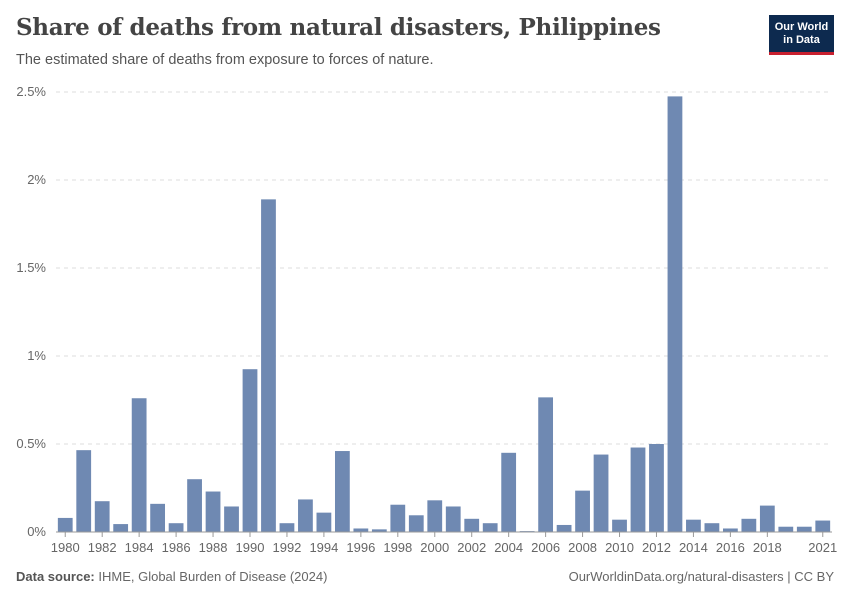  What do you see at coordinates (250, 547) in the screenshot?
I see `x-tick-label: 1990` at bounding box center [250, 547].